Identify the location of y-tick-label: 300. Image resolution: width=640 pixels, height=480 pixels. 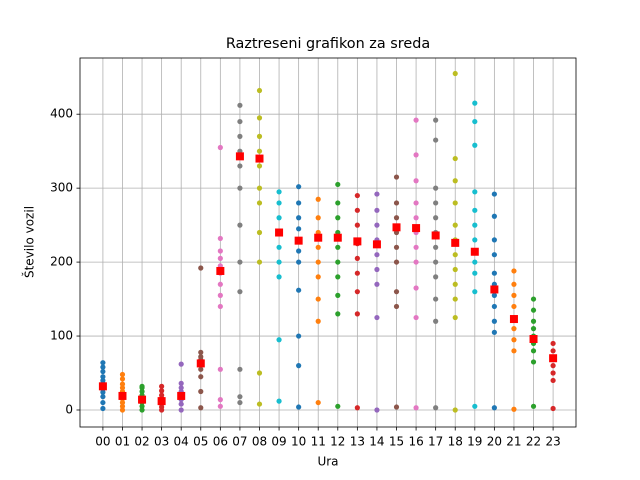
(61, 188).